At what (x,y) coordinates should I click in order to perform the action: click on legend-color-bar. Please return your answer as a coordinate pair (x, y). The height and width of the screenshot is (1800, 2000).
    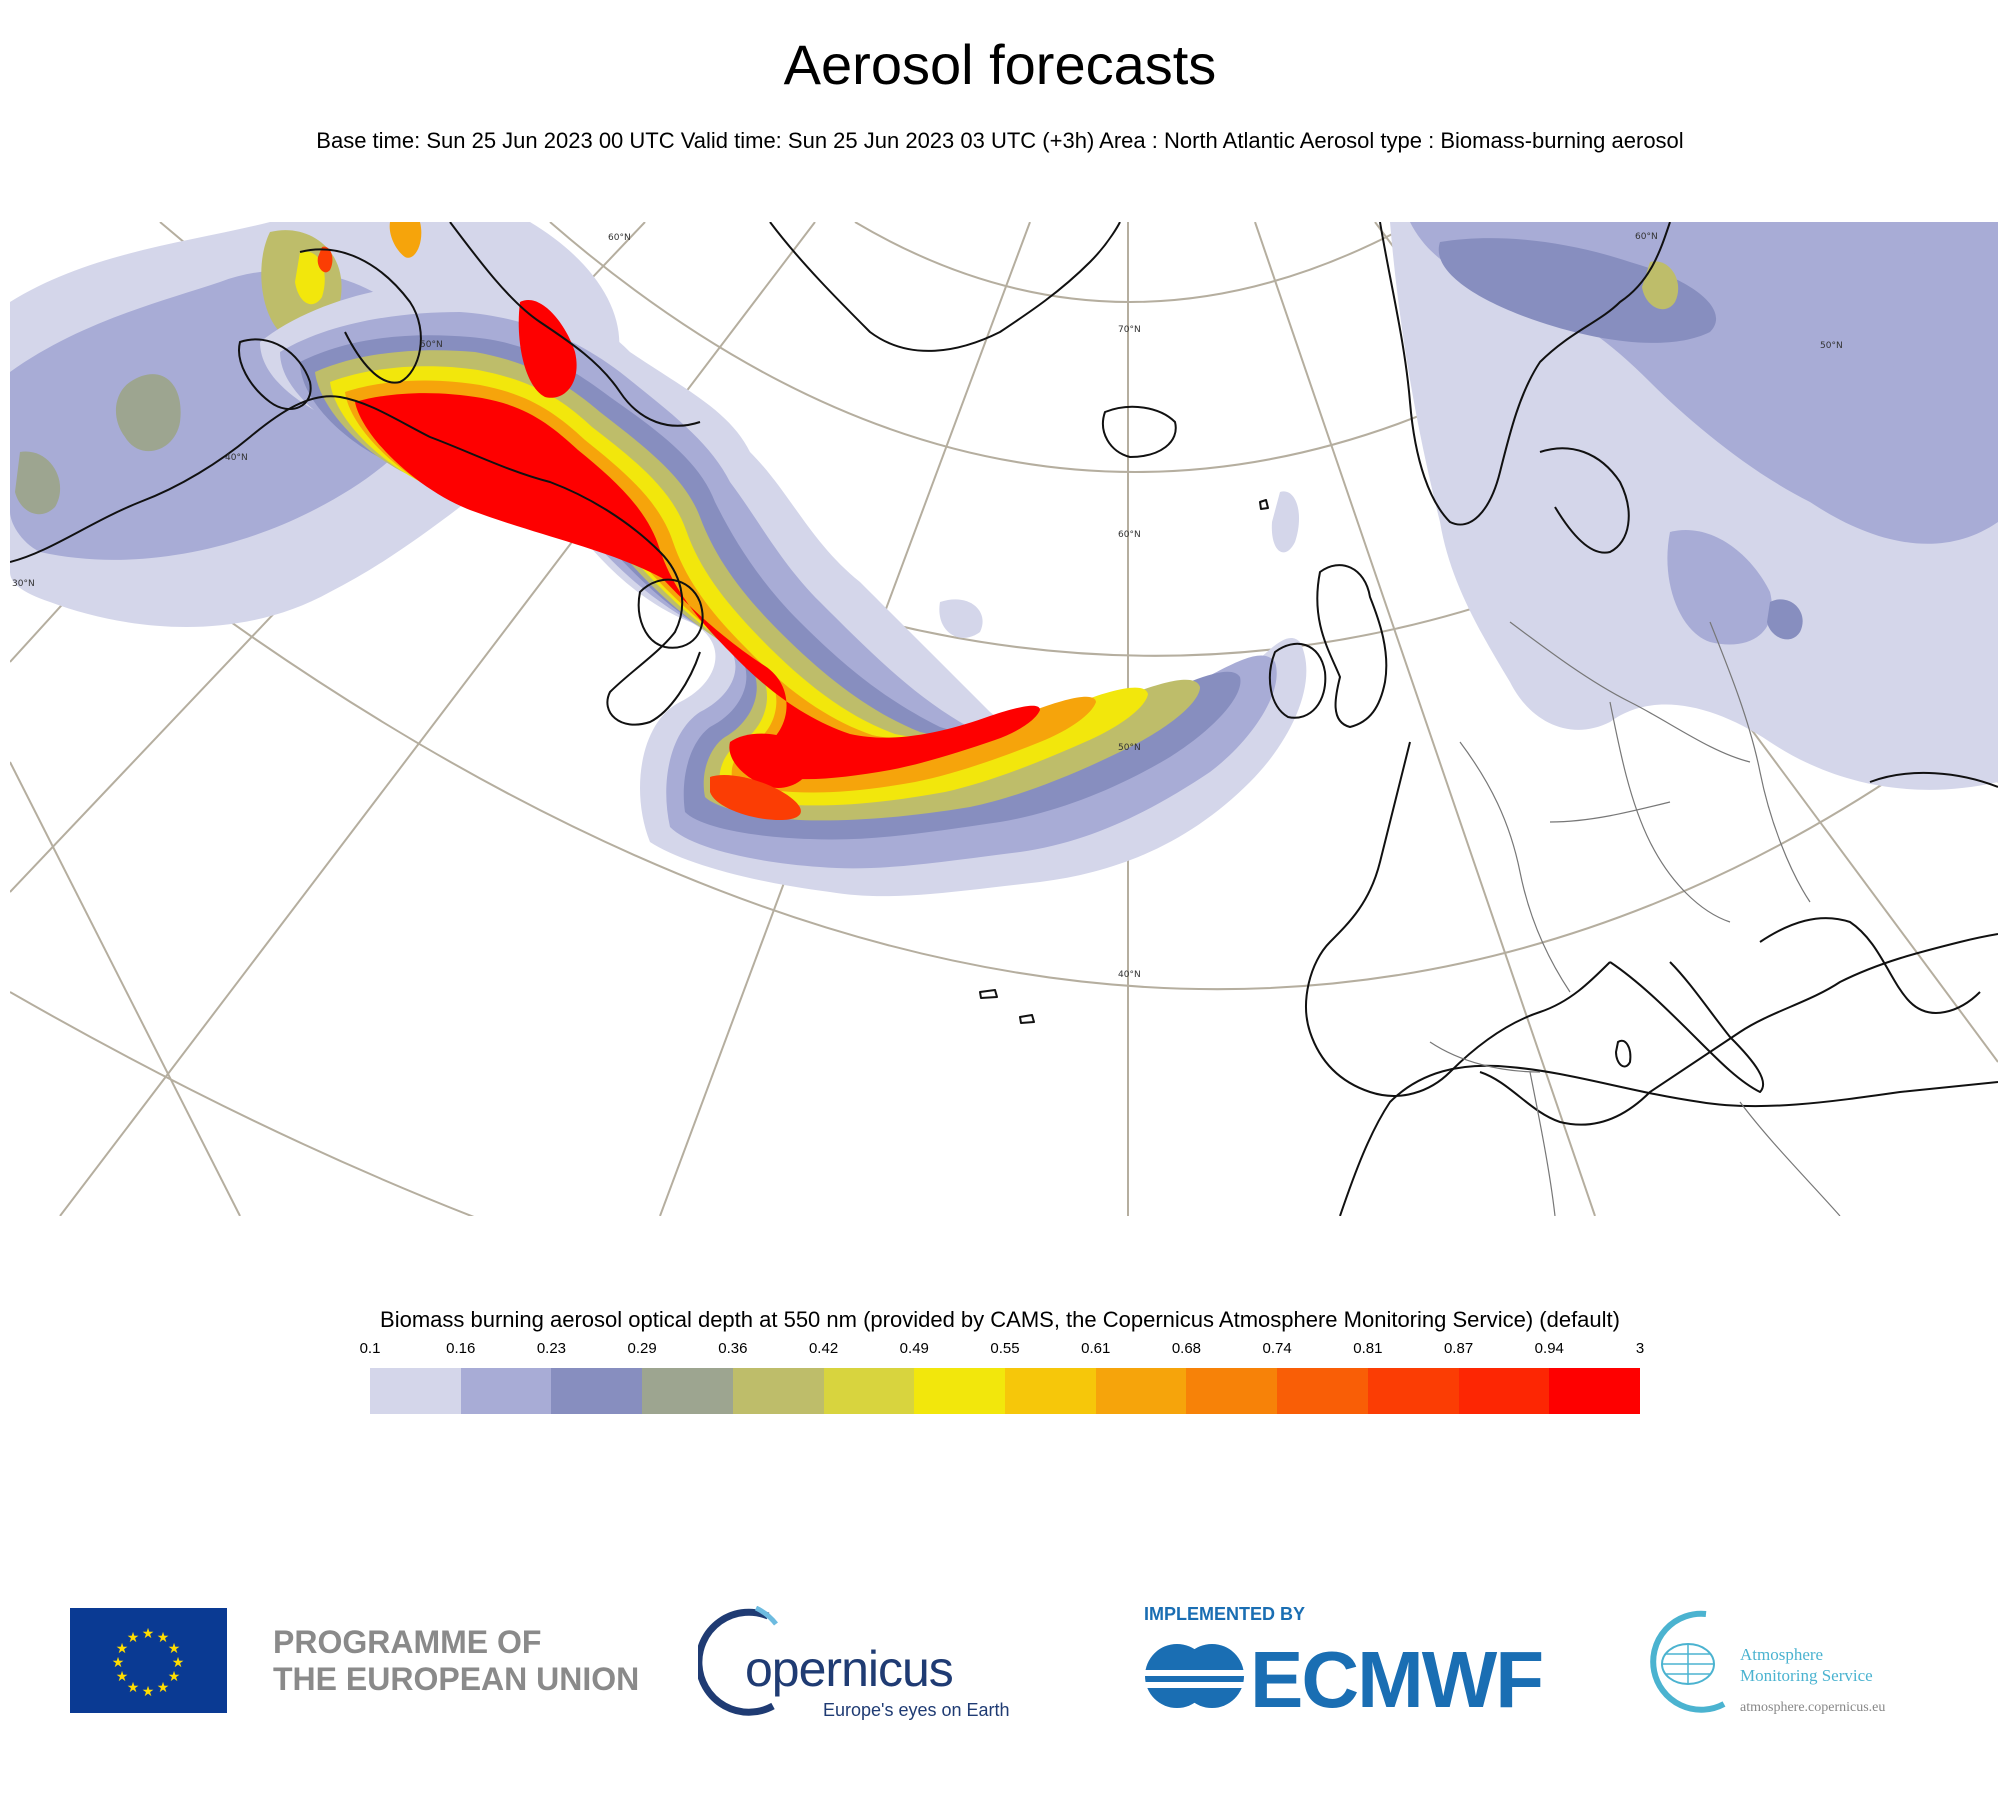
    Looking at the image, I should click on (1005, 1391).